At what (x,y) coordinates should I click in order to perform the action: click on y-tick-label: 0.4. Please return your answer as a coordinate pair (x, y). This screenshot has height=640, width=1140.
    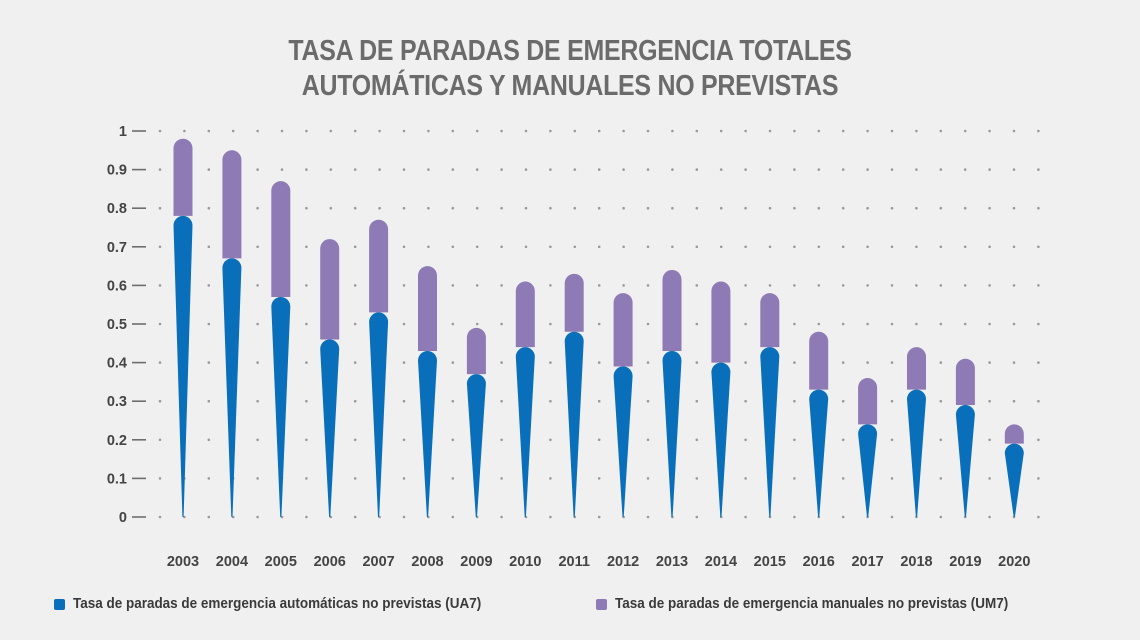
    Looking at the image, I should click on (117, 364).